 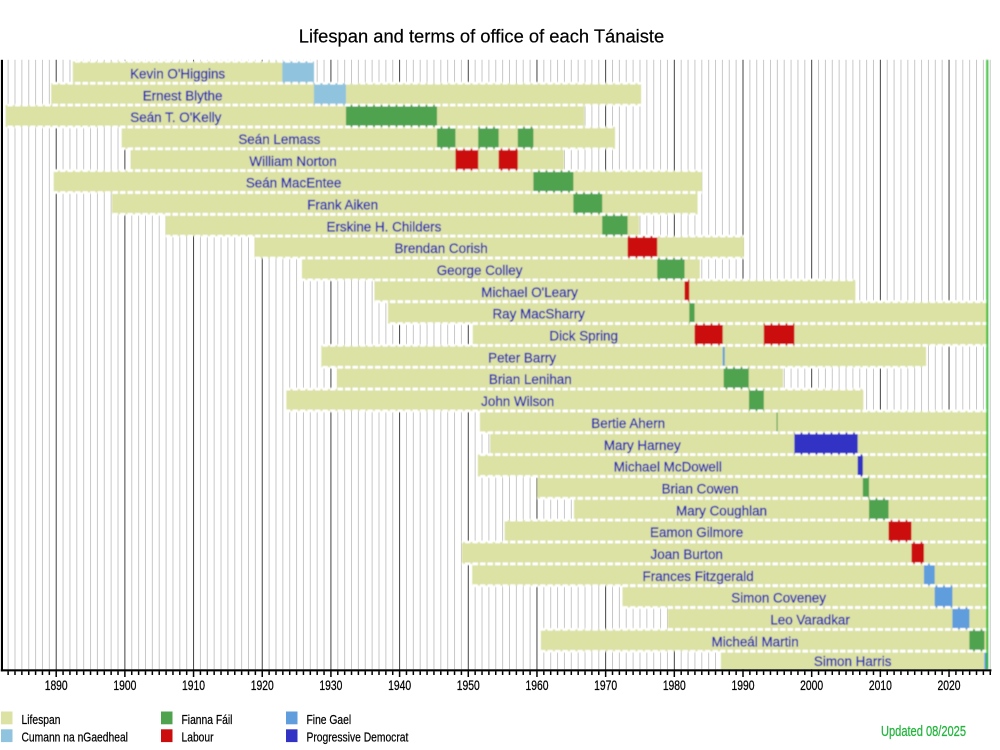 What do you see at coordinates (700, 489) in the screenshot?
I see `svg-text: Brian Cowen` at bounding box center [700, 489].